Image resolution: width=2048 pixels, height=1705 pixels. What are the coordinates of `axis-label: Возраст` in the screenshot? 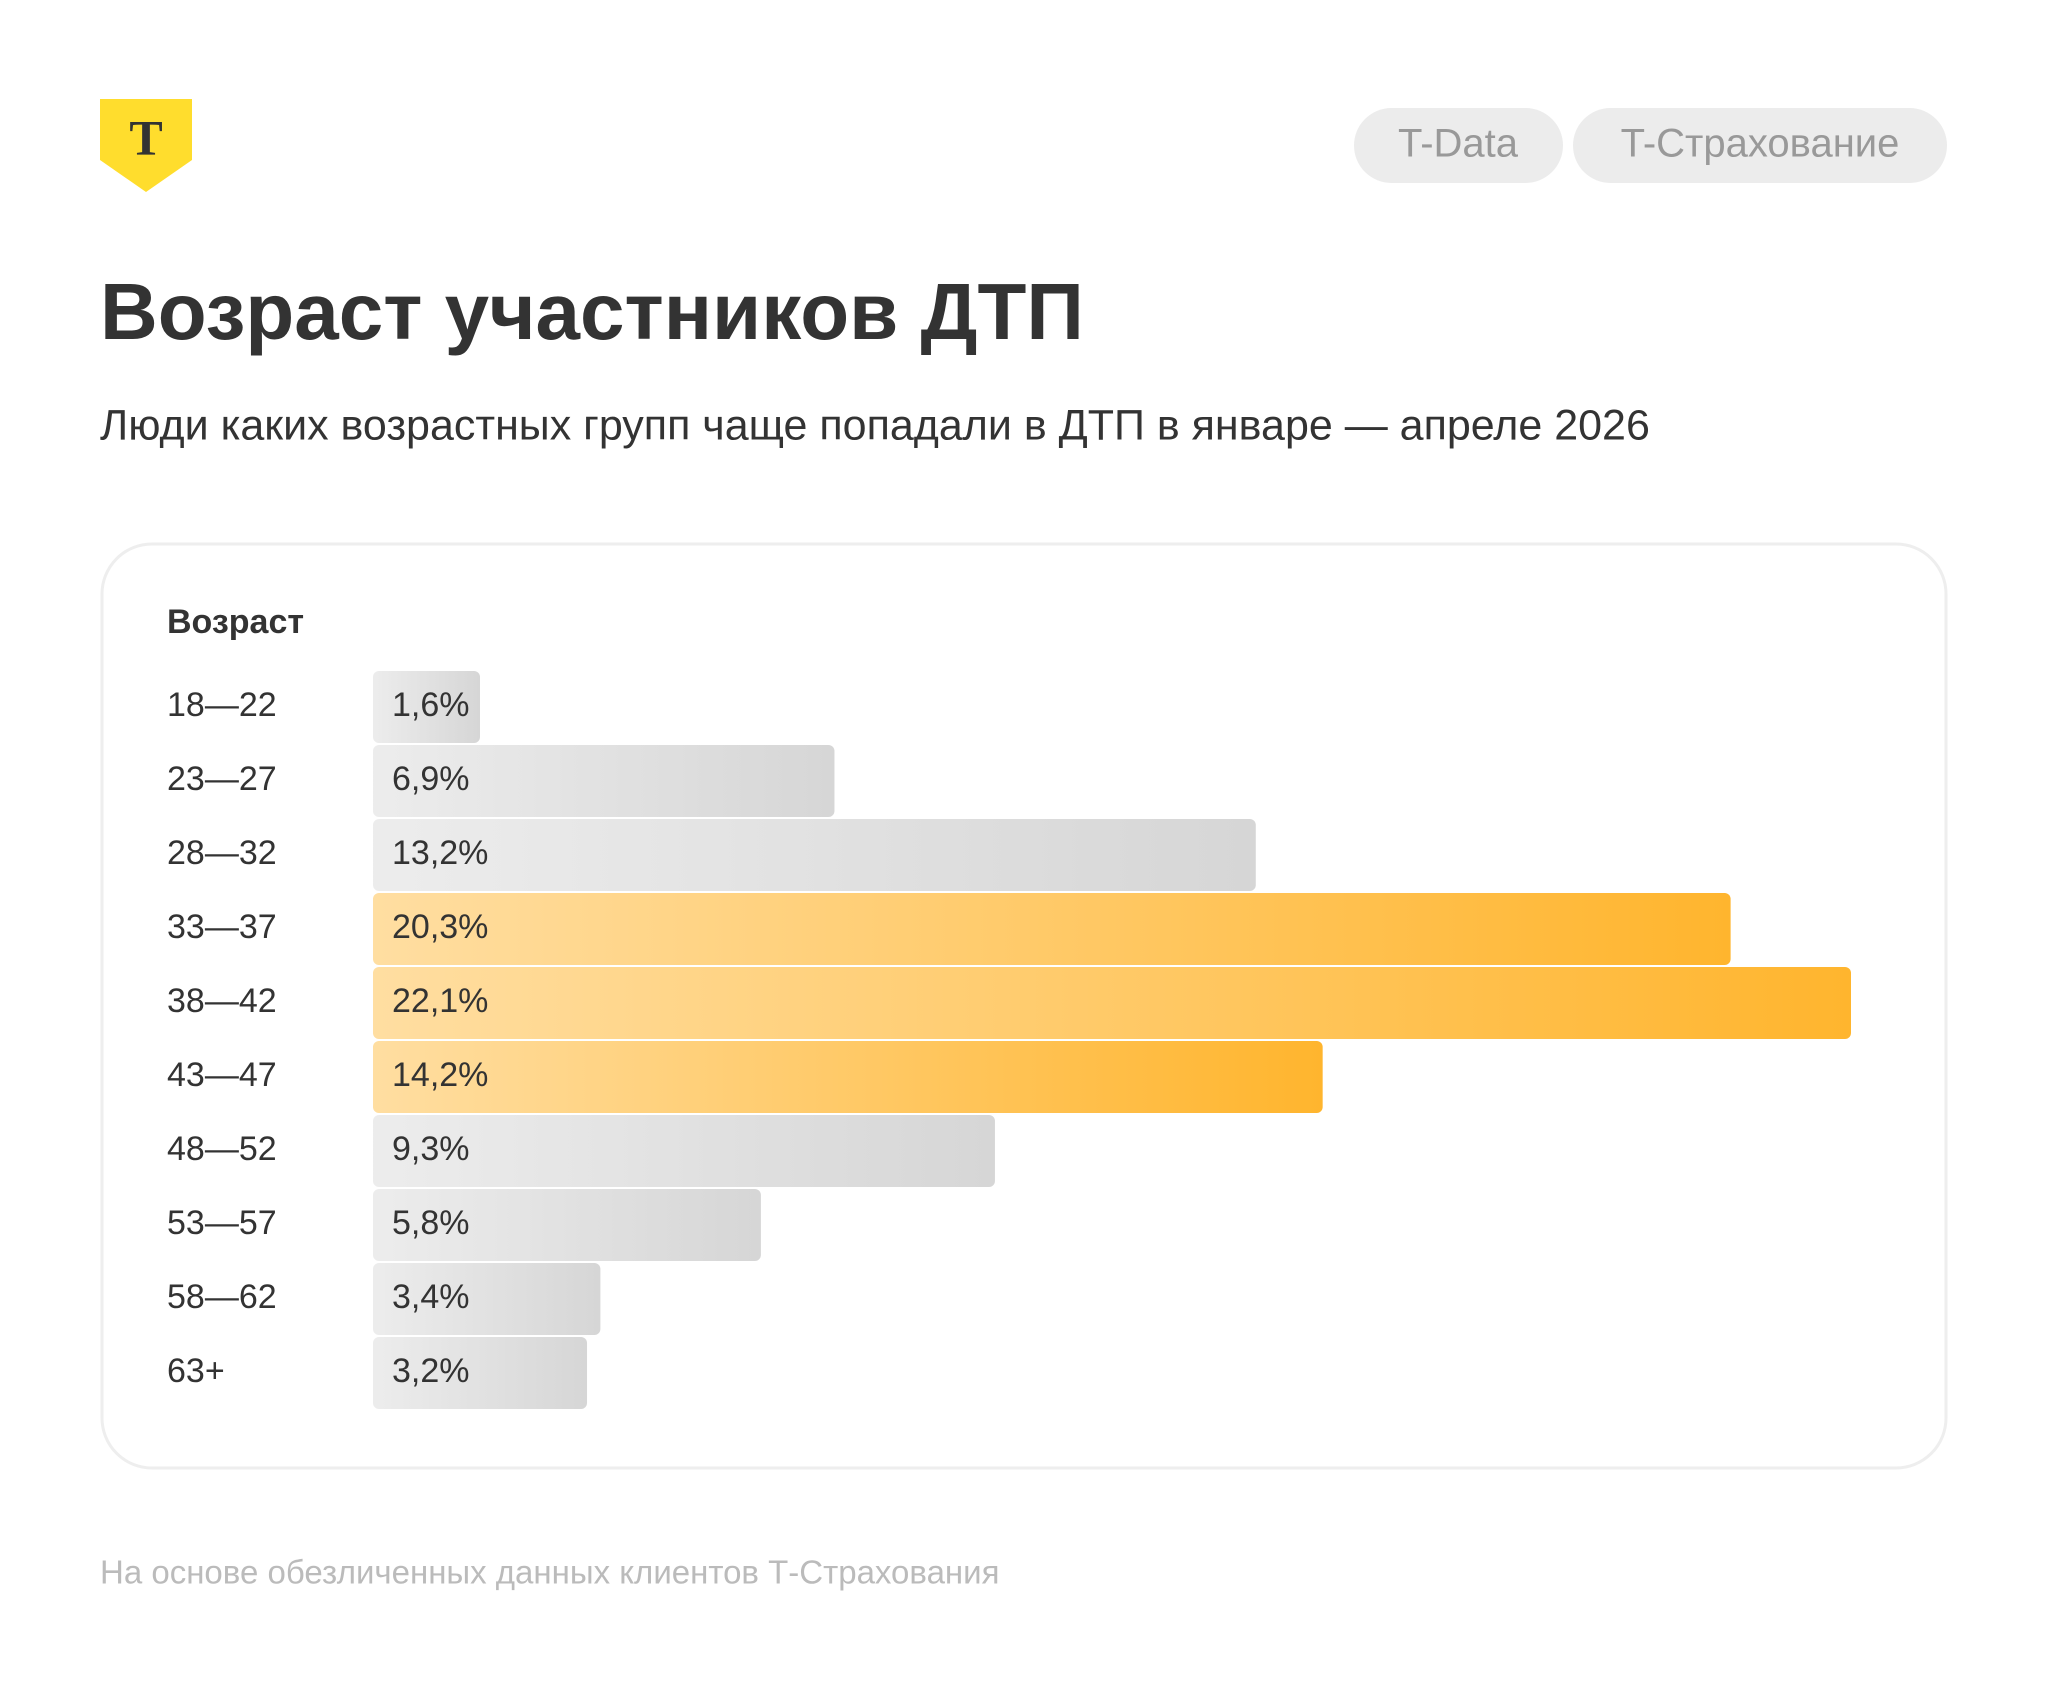 It's located at (235, 622).